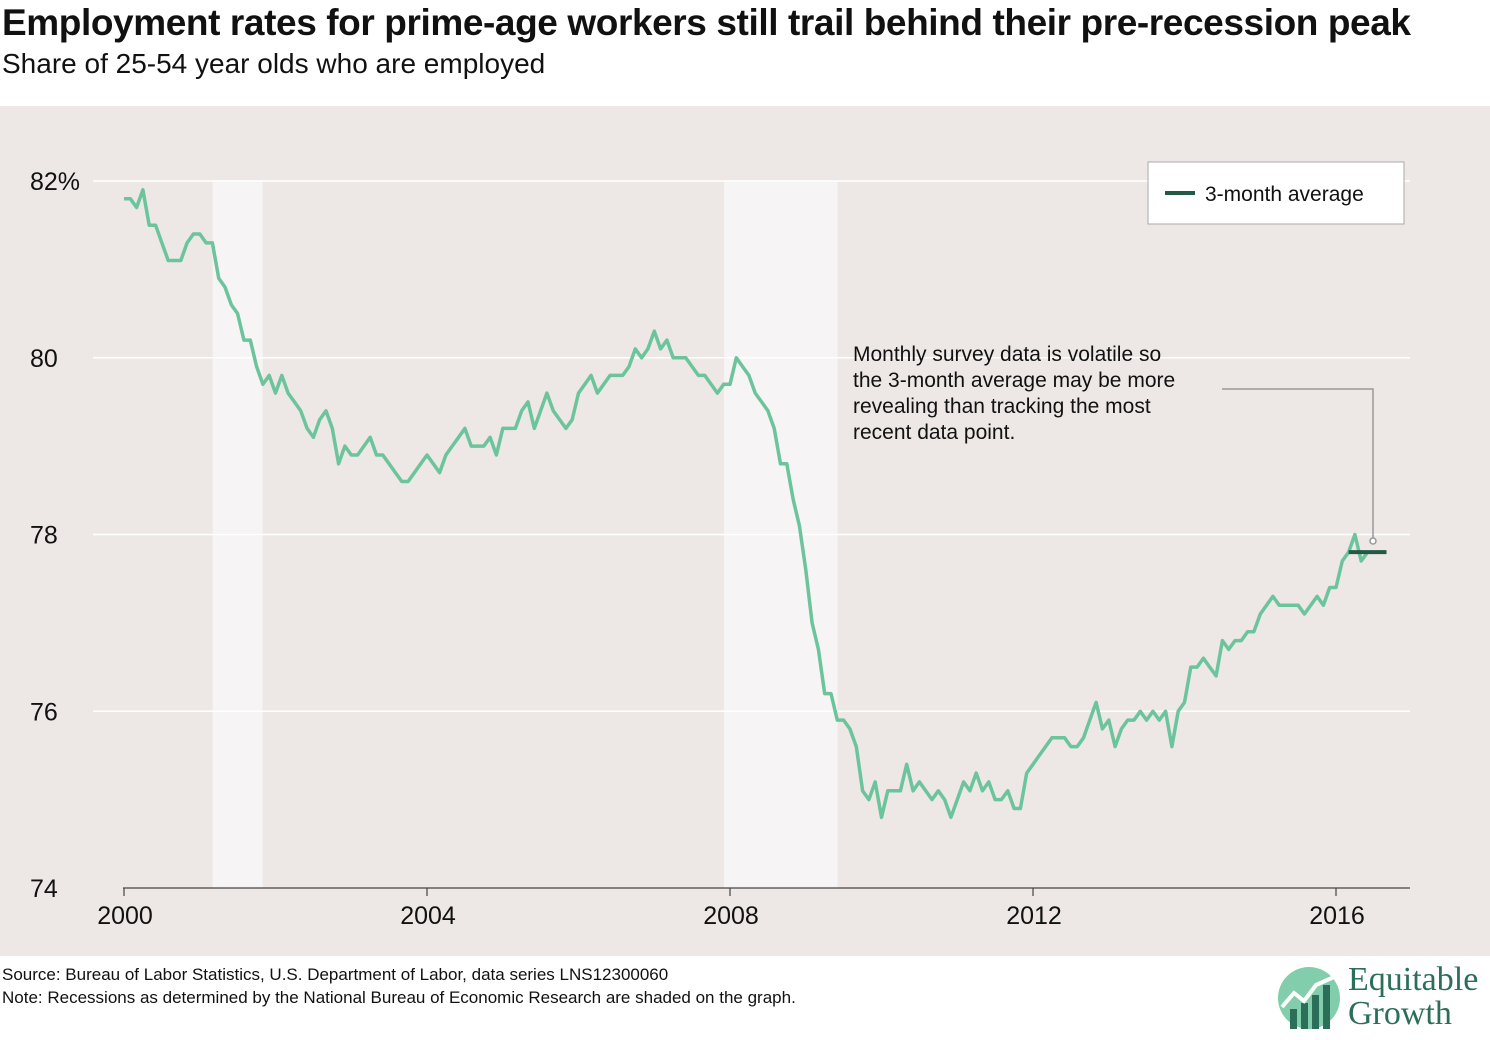 This screenshot has height=1040, width=1490. I want to click on y-tick-label-76: 76, so click(44, 712).